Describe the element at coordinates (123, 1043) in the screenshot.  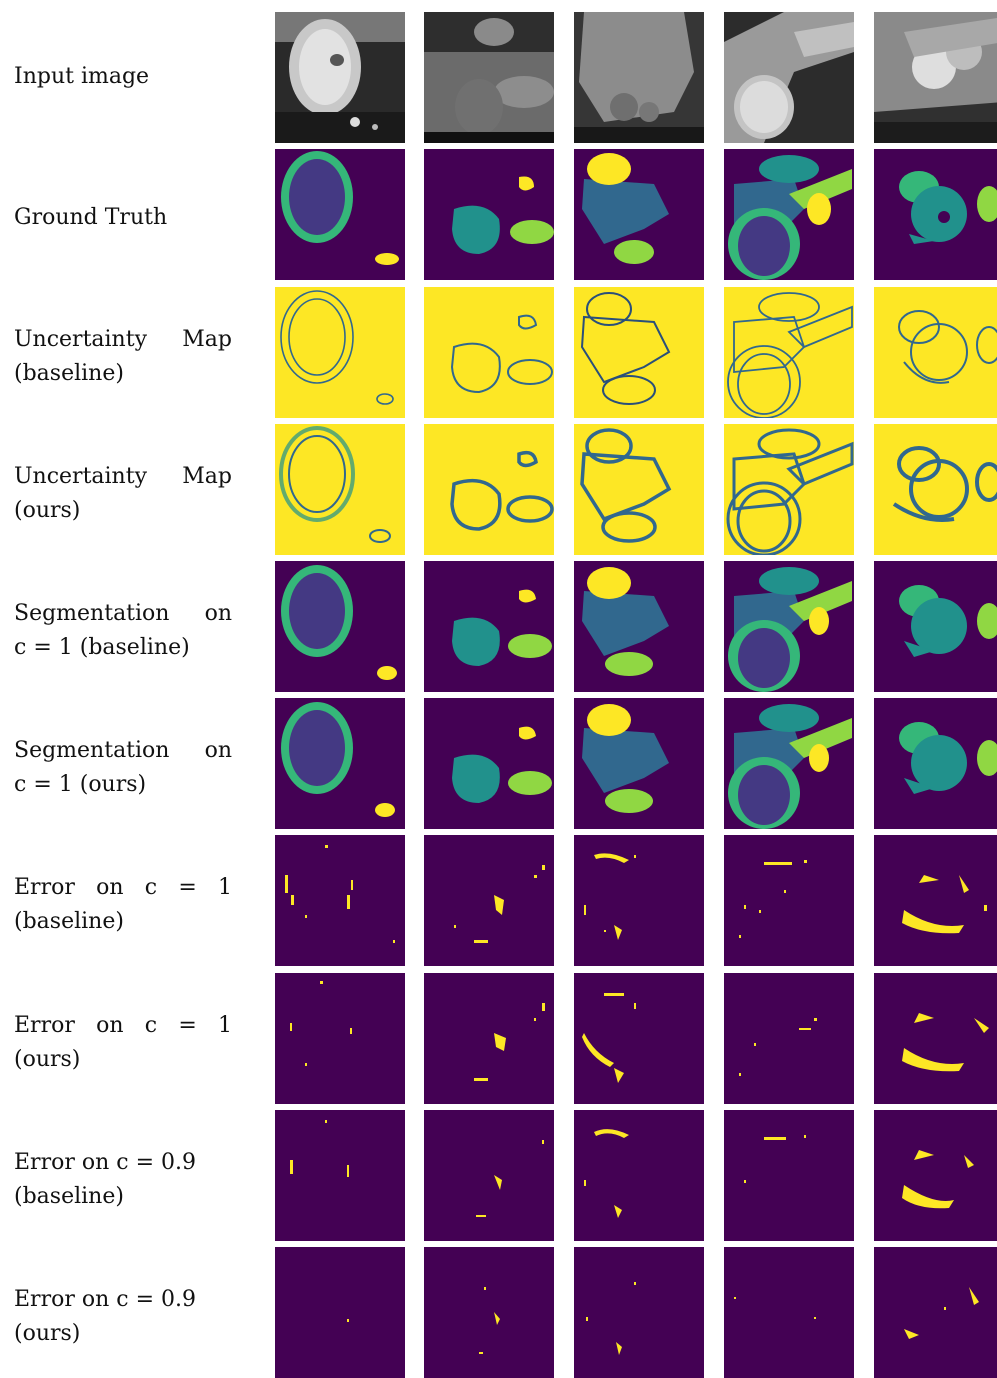
I see `row-label: Error on c = 1 (ours)` at that location.